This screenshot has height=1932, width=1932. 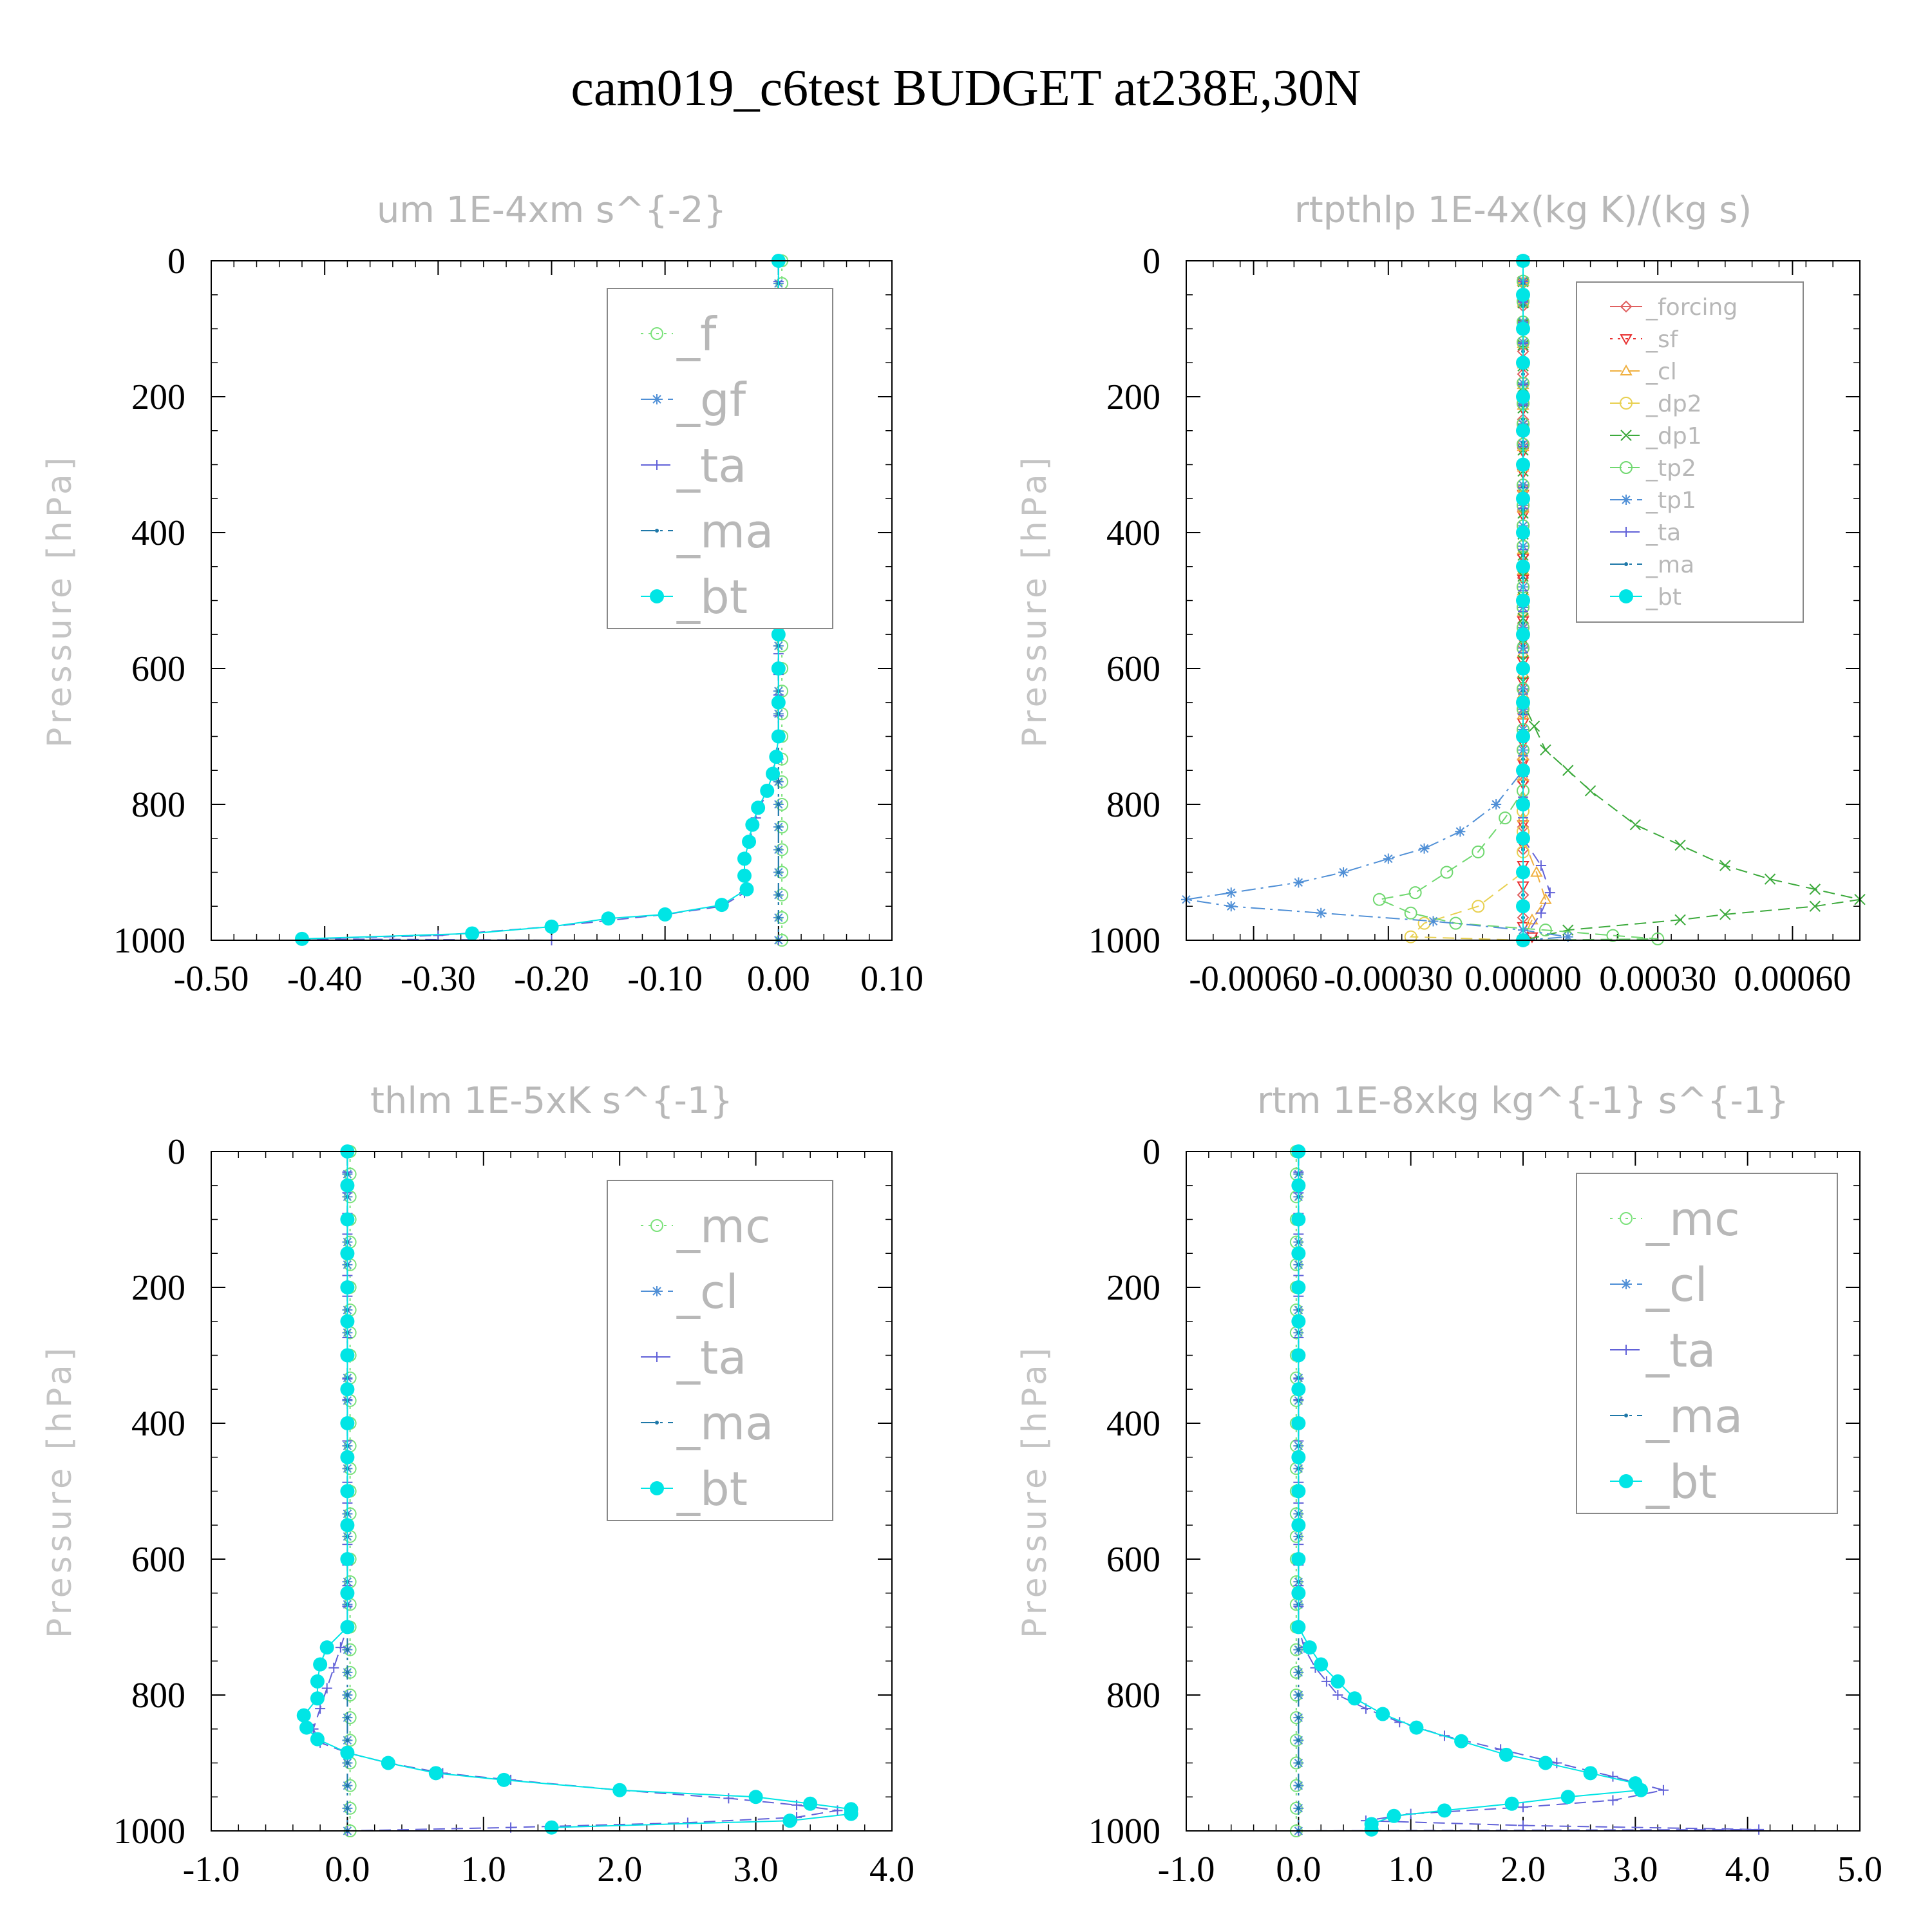 I want to click on legend-label: _mc, so click(x=723, y=1226).